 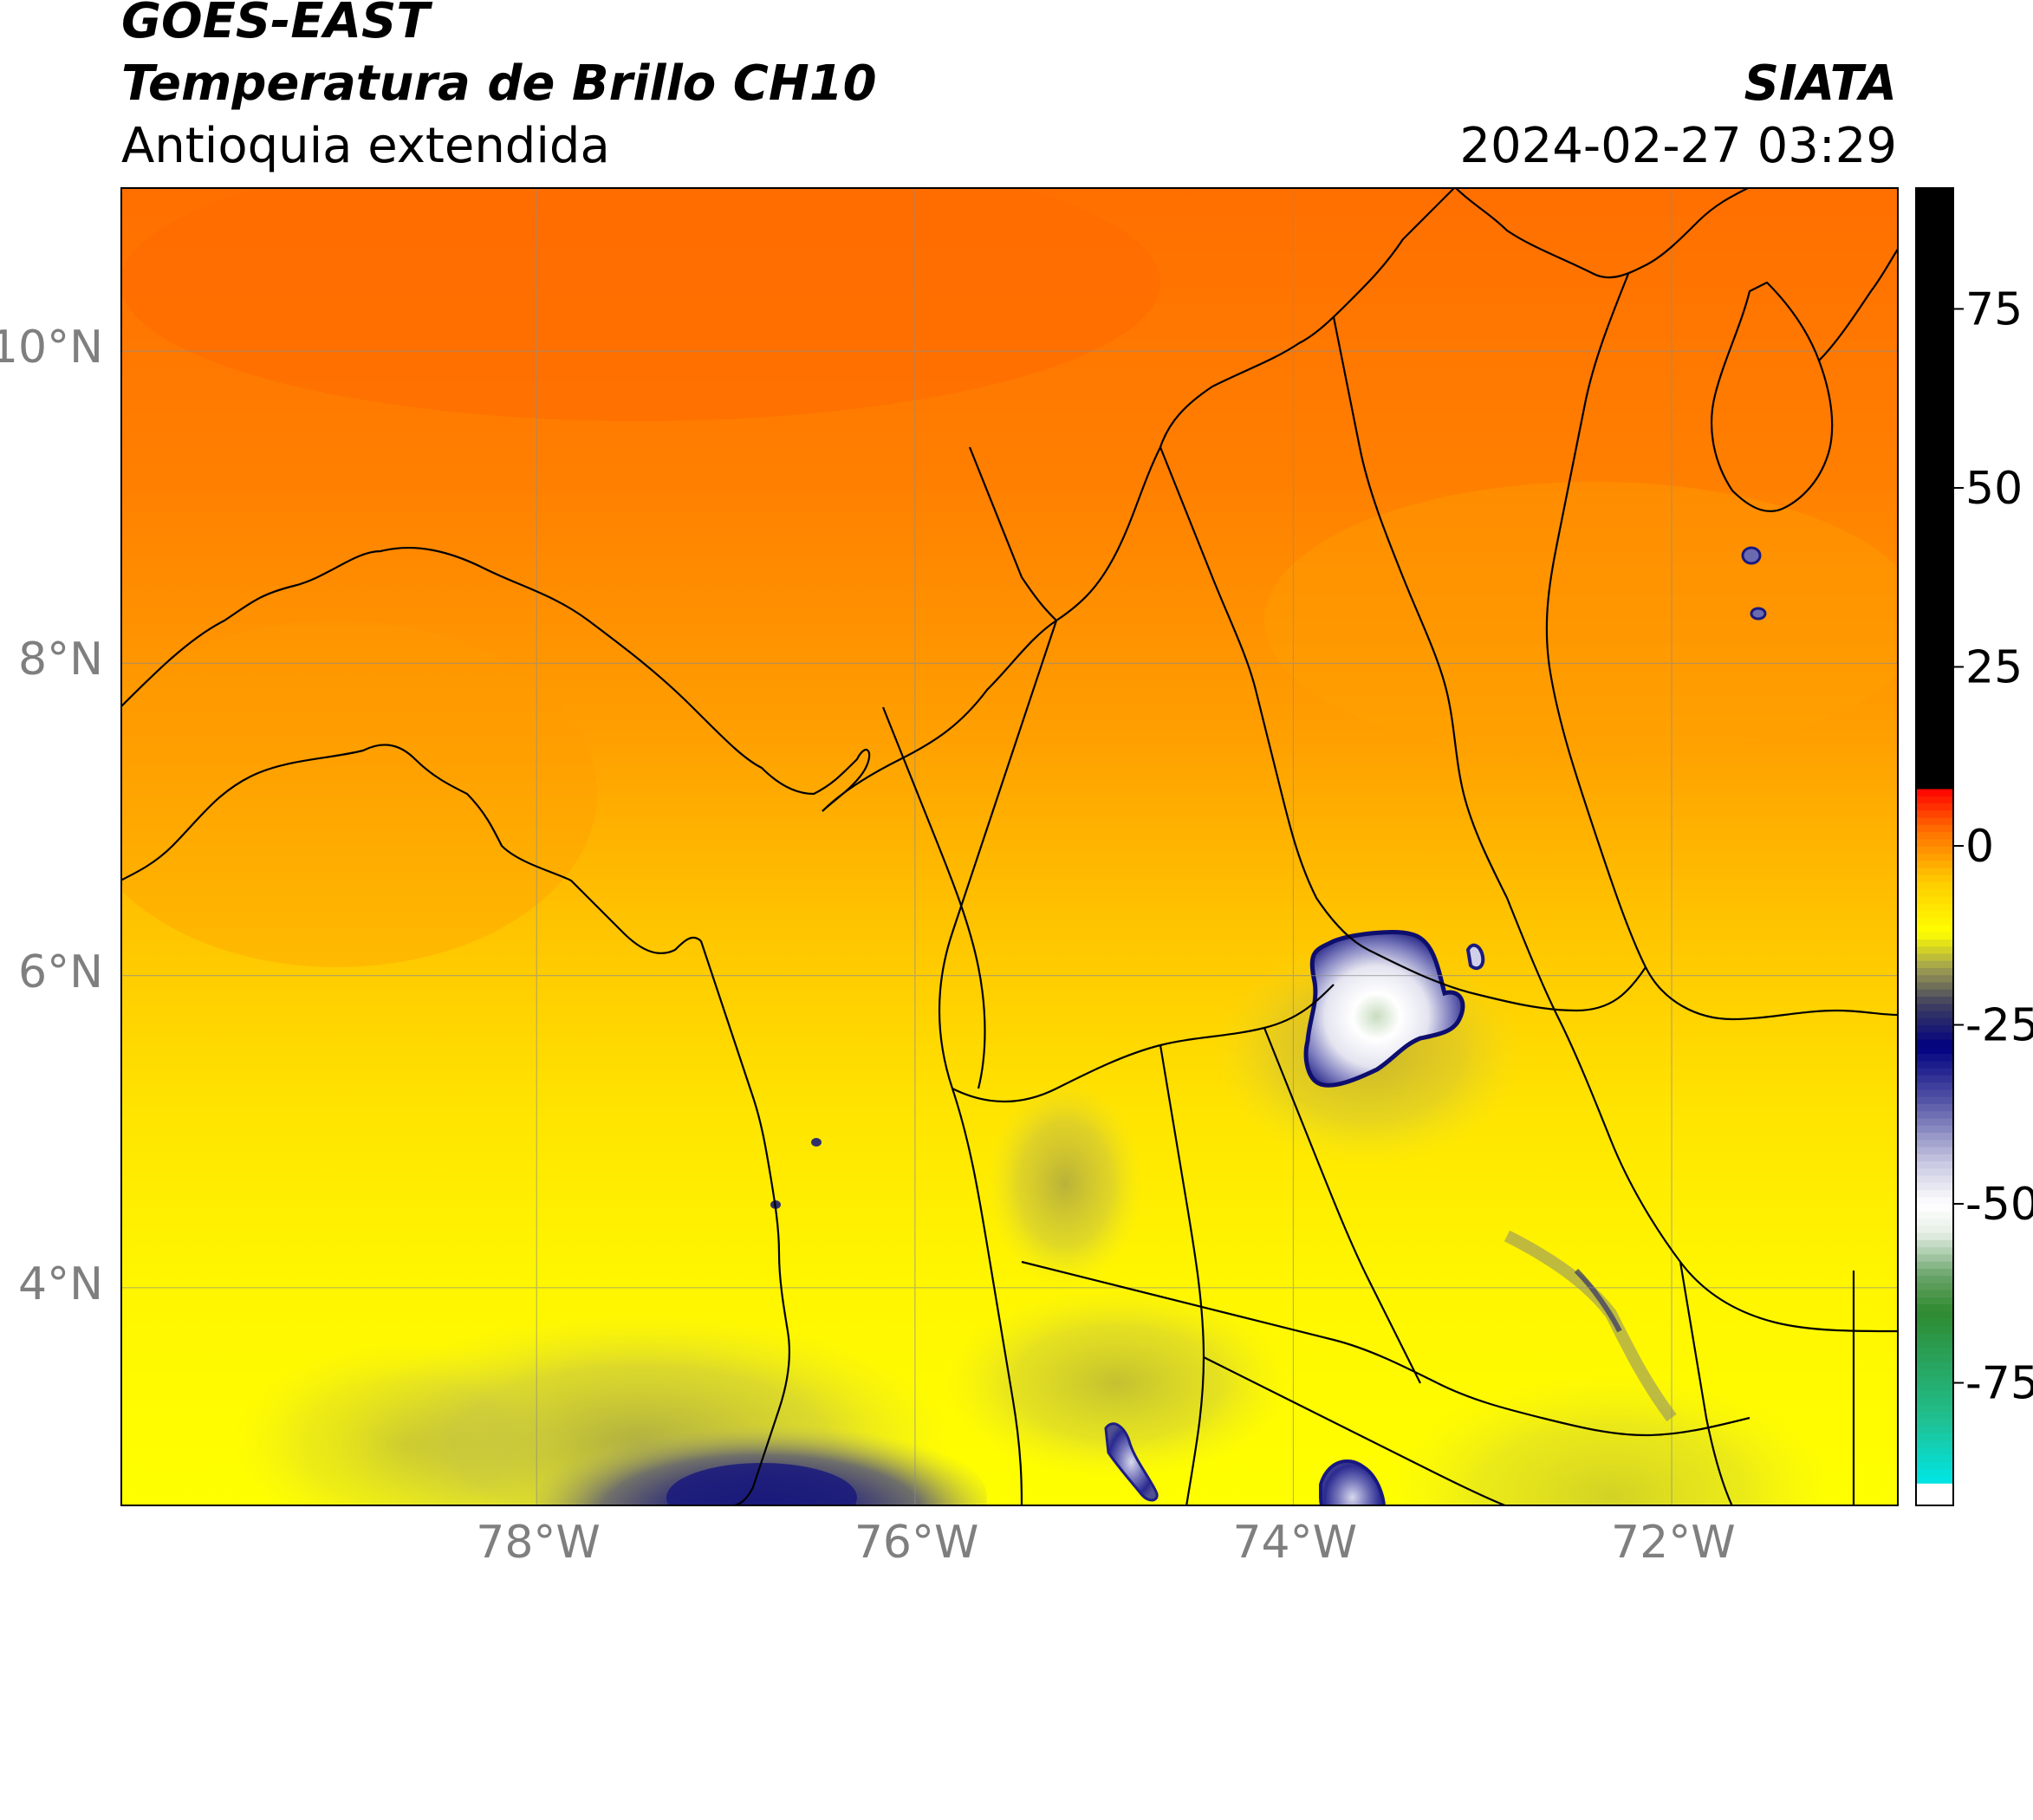 I want to click on storm-satellite-cell, so click(x=1475, y=957).